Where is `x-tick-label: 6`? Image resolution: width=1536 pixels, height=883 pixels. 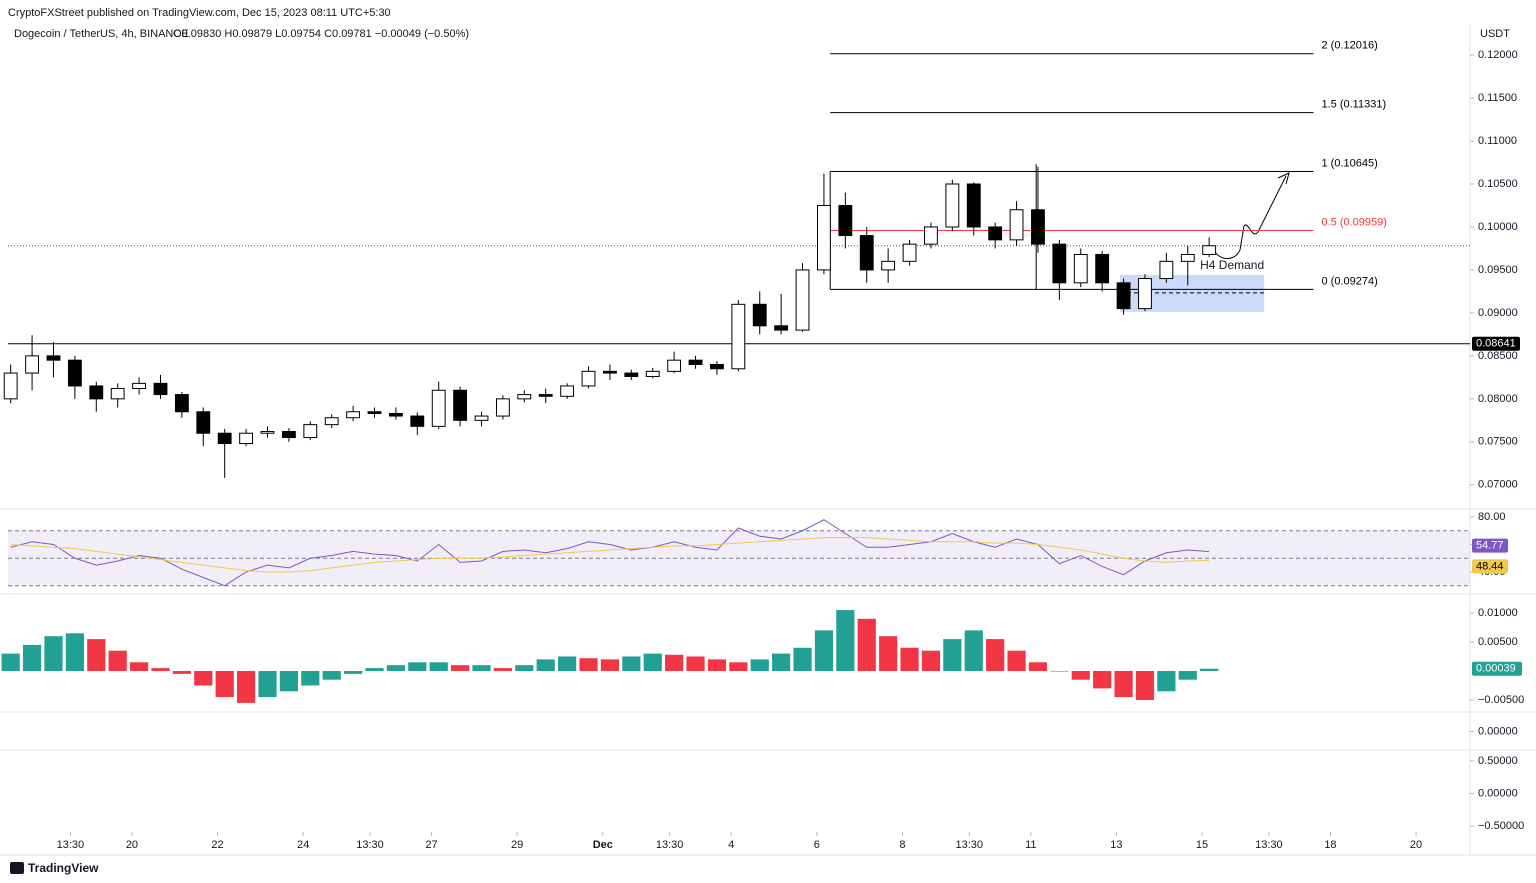
x-tick-label: 6 is located at coordinates (817, 845).